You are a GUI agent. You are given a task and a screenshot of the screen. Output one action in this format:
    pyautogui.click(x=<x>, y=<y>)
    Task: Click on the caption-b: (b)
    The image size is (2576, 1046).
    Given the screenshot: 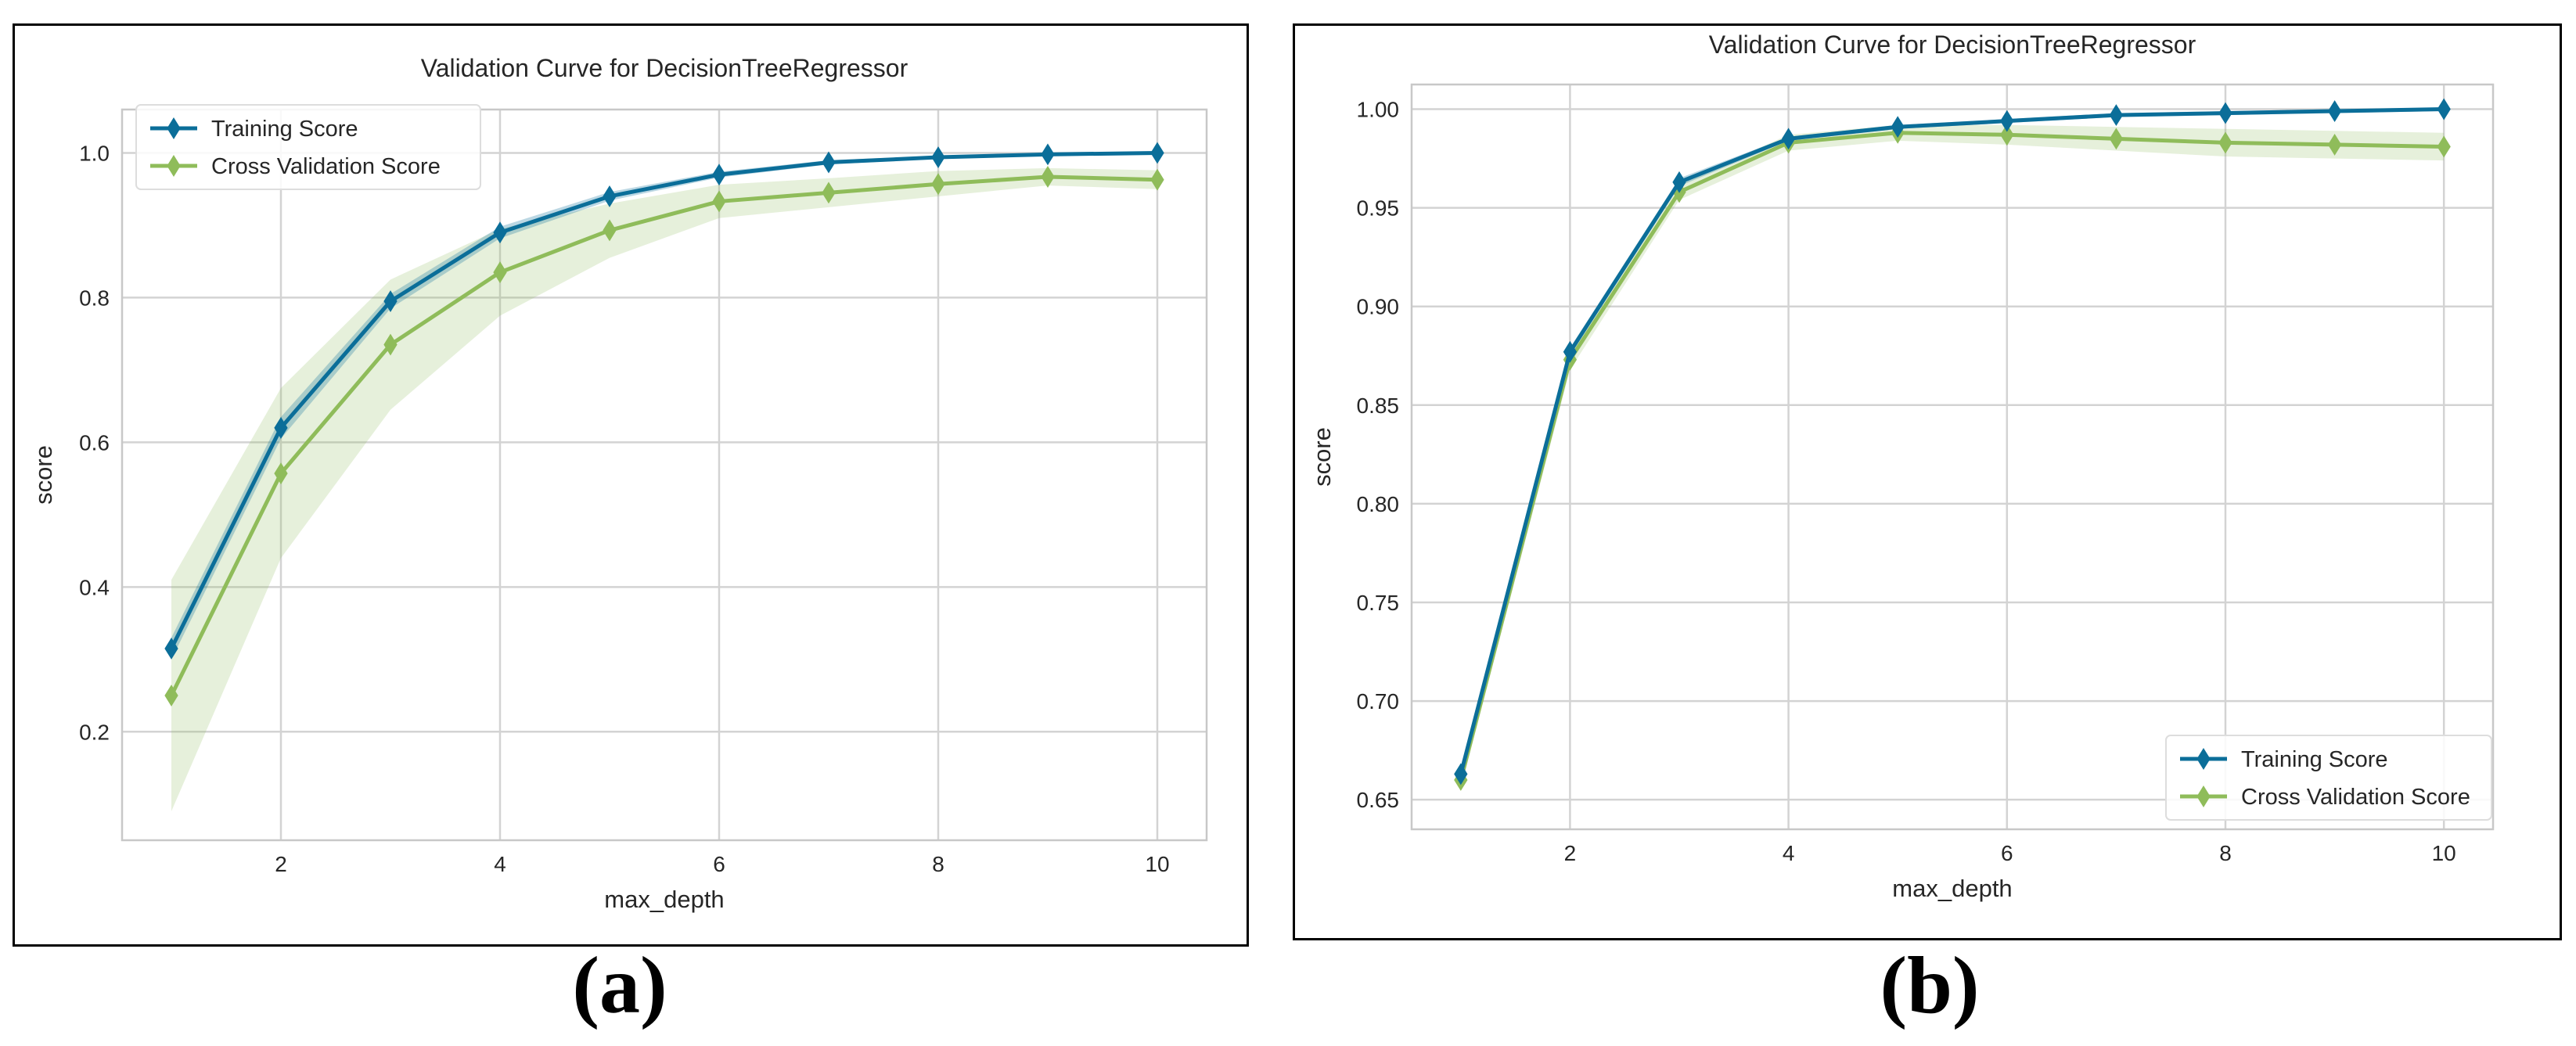 What is the action you would take?
    pyautogui.click(x=1930, y=985)
    